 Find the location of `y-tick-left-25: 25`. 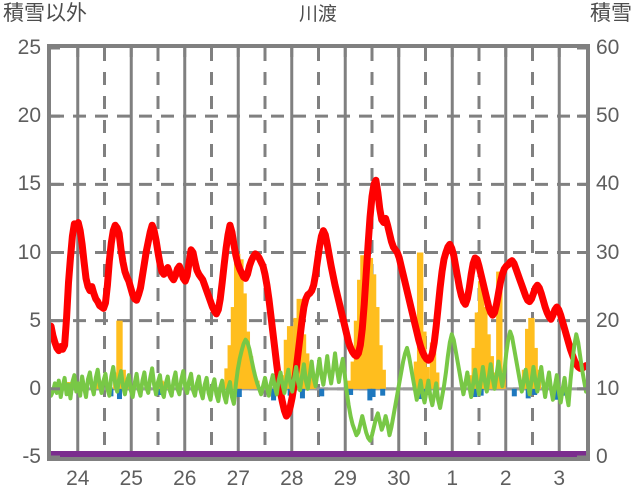

y-tick-left-25: 25 is located at coordinates (29, 47).